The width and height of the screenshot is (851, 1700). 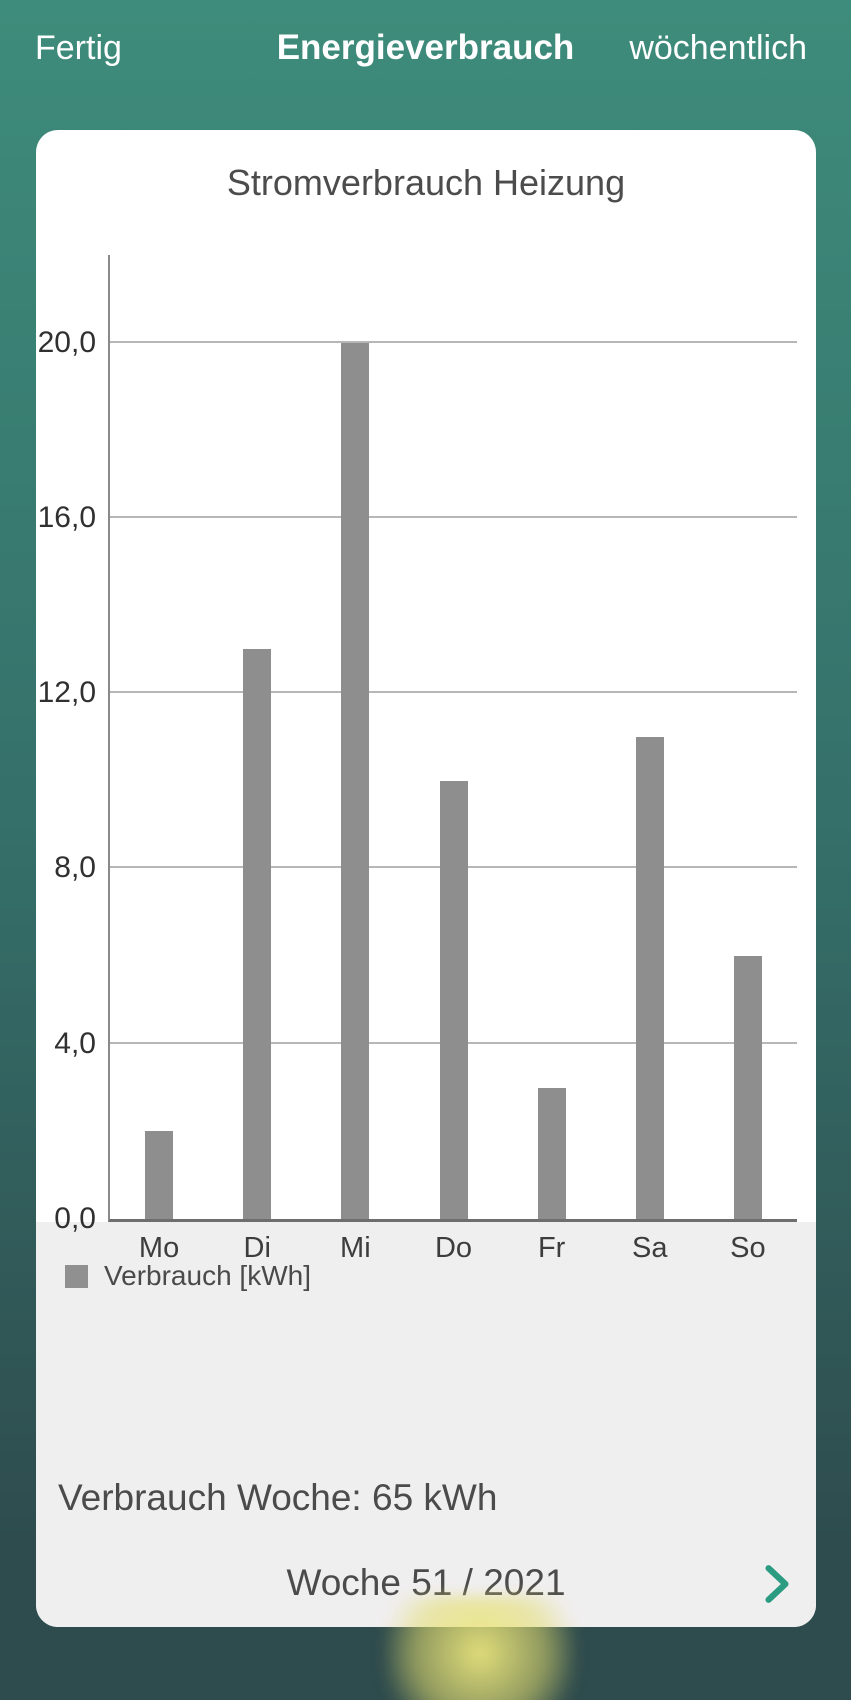 I want to click on chart-legend: Verbrauch [kWh], so click(x=188, y=1276).